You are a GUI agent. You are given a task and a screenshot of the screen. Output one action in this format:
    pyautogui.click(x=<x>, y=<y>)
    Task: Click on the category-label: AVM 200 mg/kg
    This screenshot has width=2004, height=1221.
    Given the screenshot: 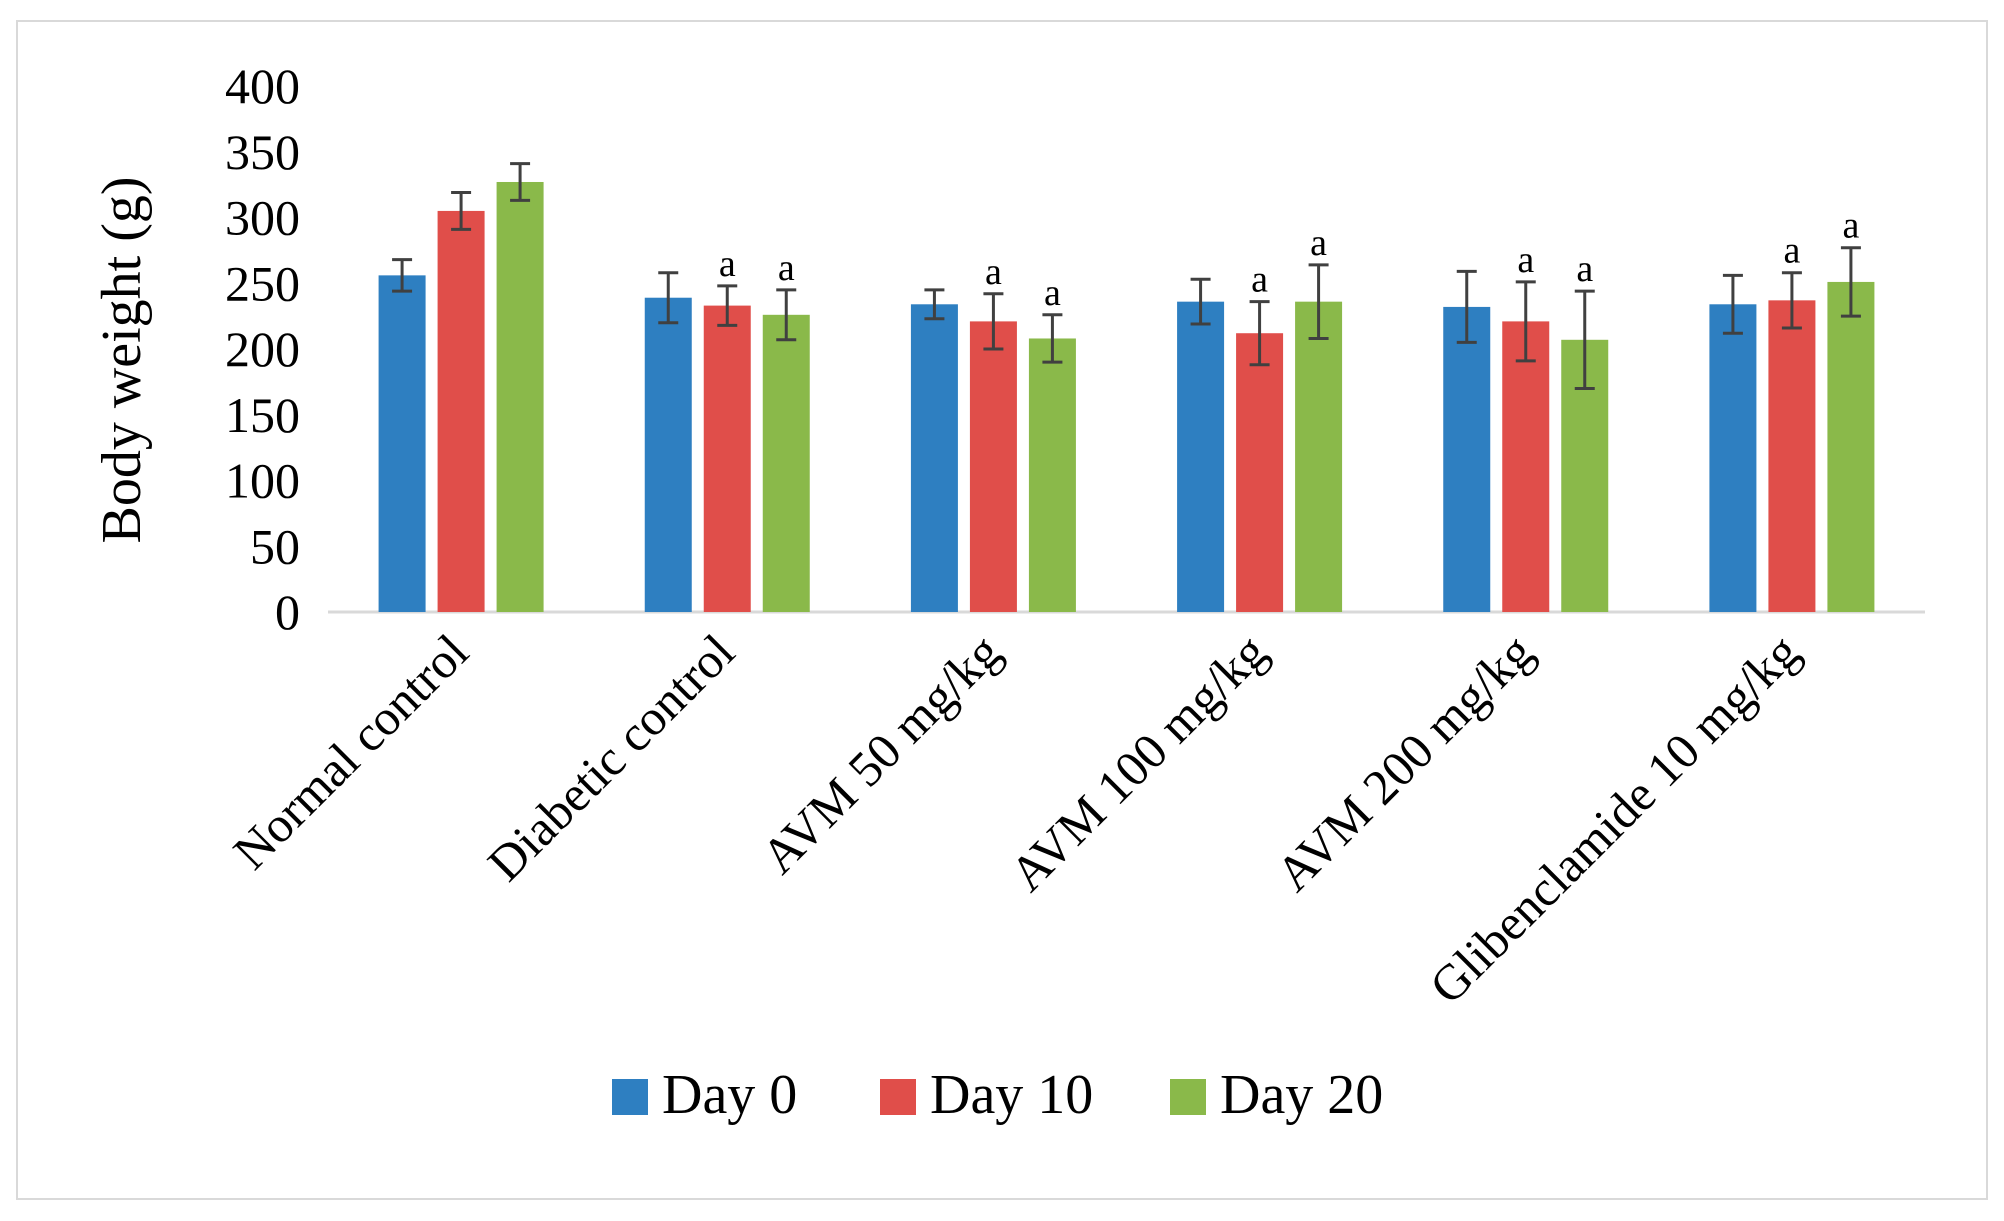 What is the action you would take?
    pyautogui.click(x=1404, y=762)
    